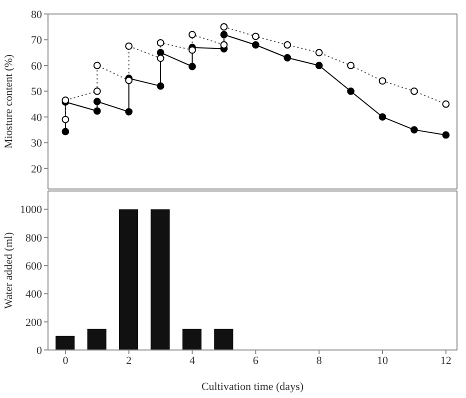  What do you see at coordinates (39, 350) in the screenshot?
I see `y-tick-label: 0` at bounding box center [39, 350].